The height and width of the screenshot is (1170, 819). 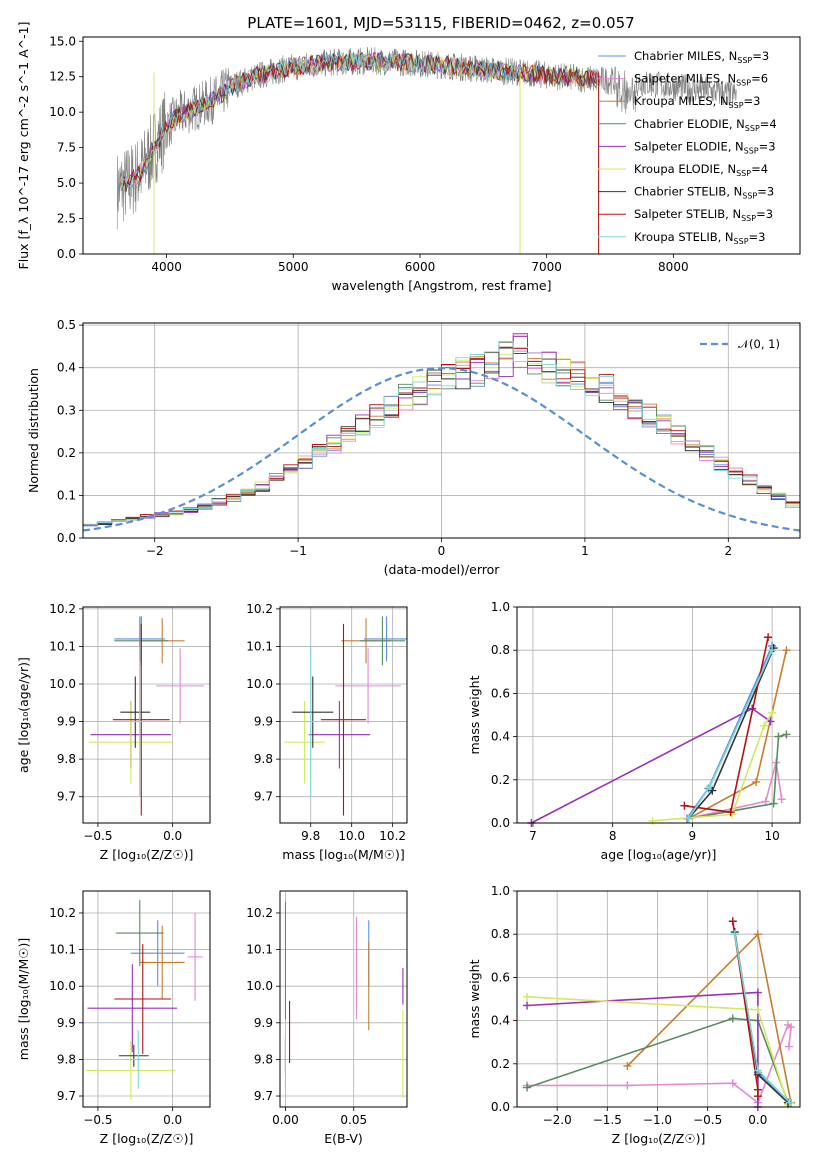 I want to click on x-tick-label: −0.5, so click(x=97, y=1120).